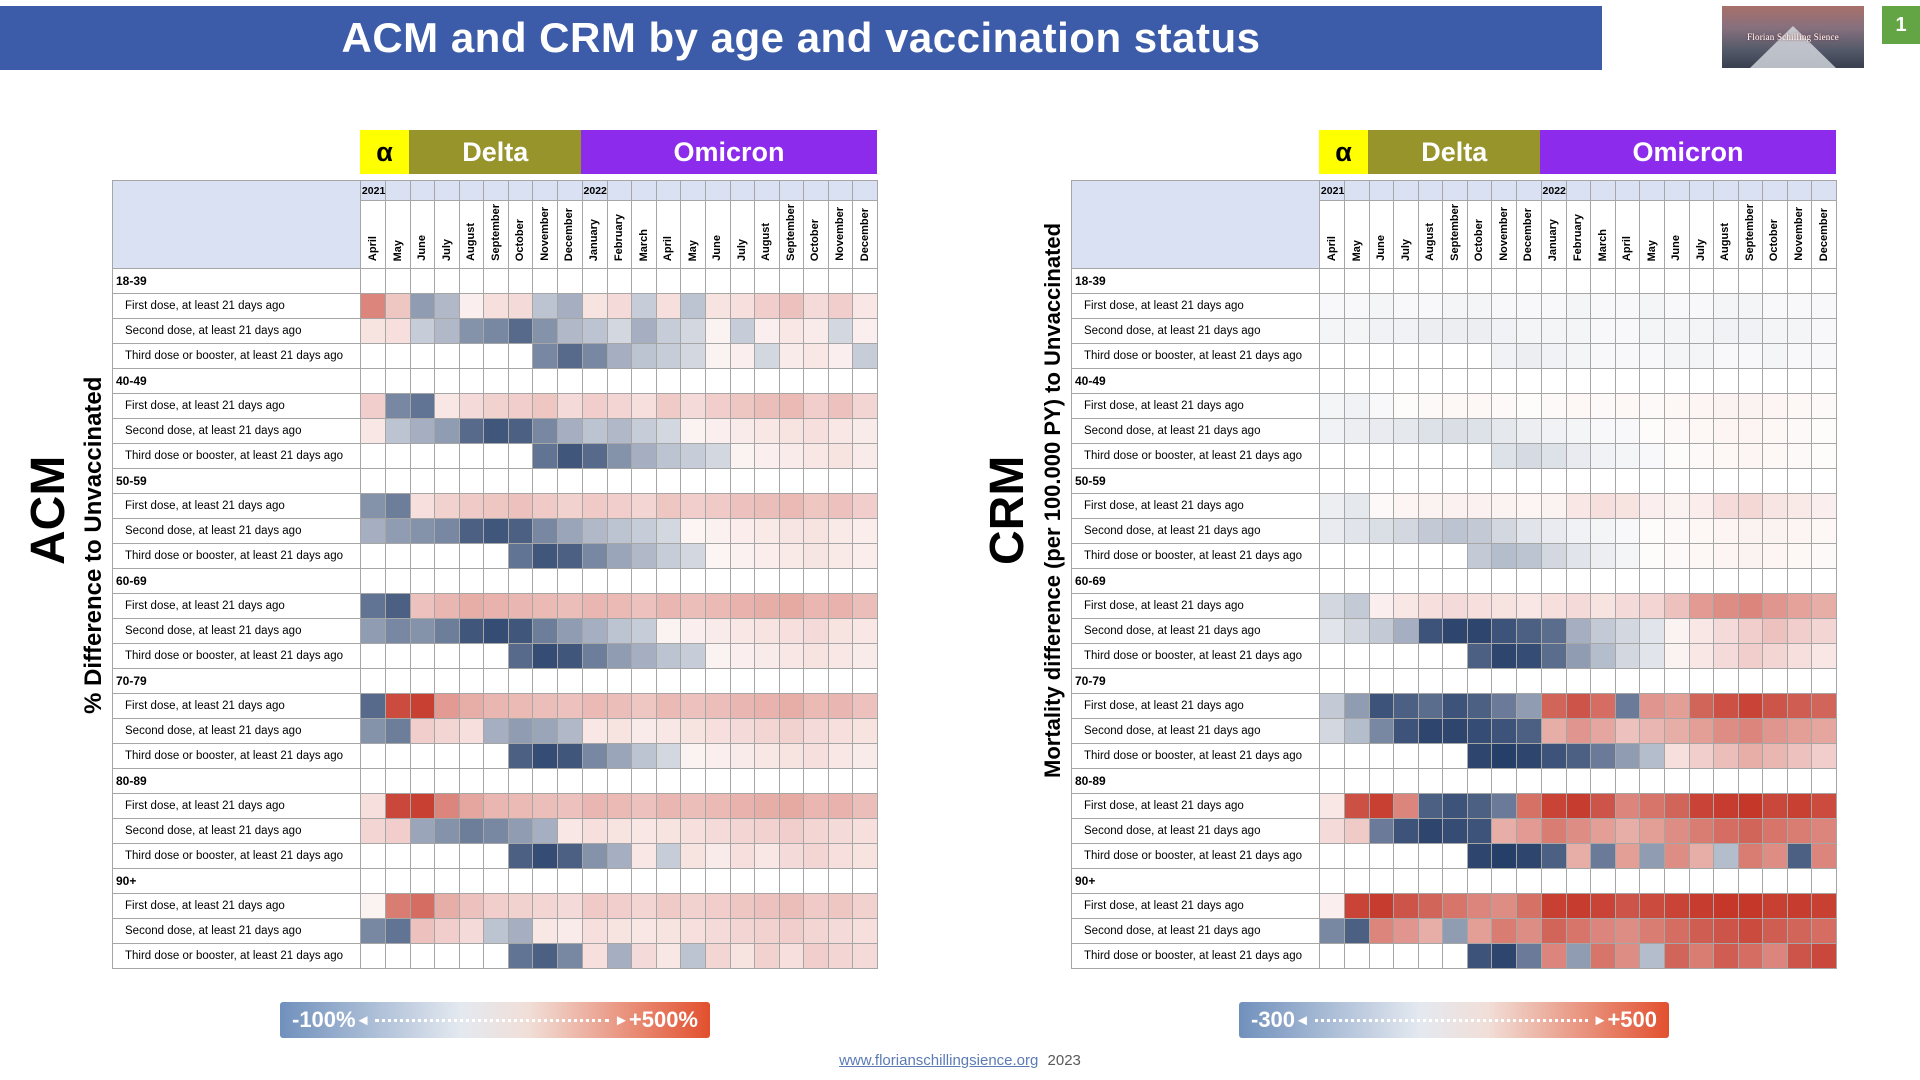  I want to click on month-label: May, so click(398, 250).